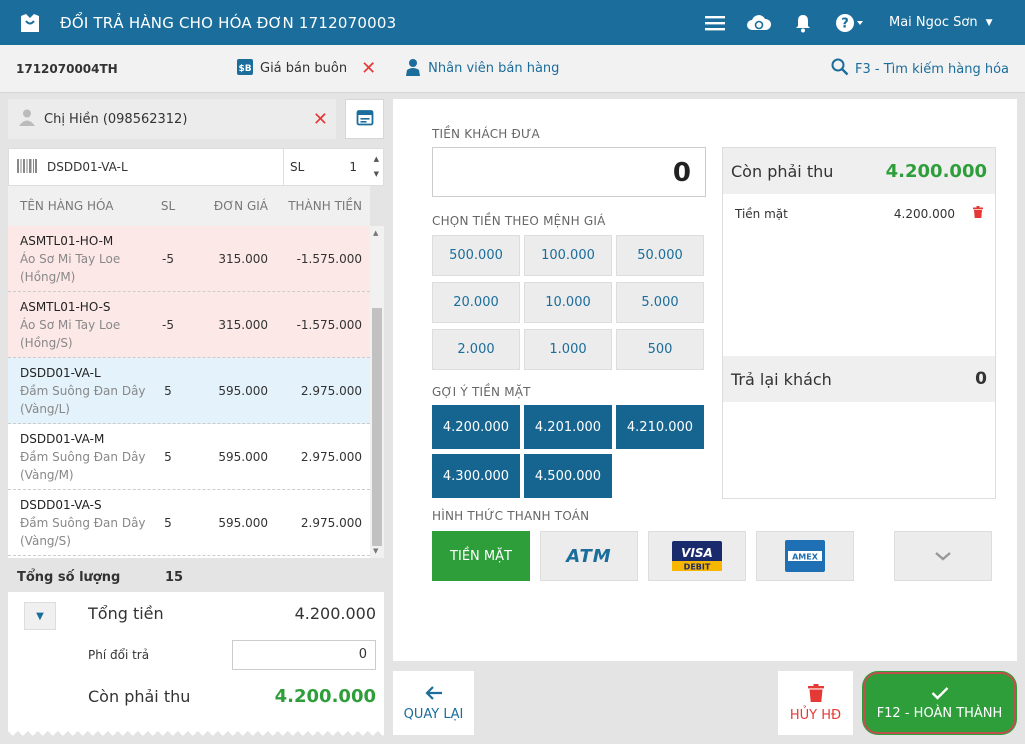  I want to click on row-qty: -5, so click(168, 258).